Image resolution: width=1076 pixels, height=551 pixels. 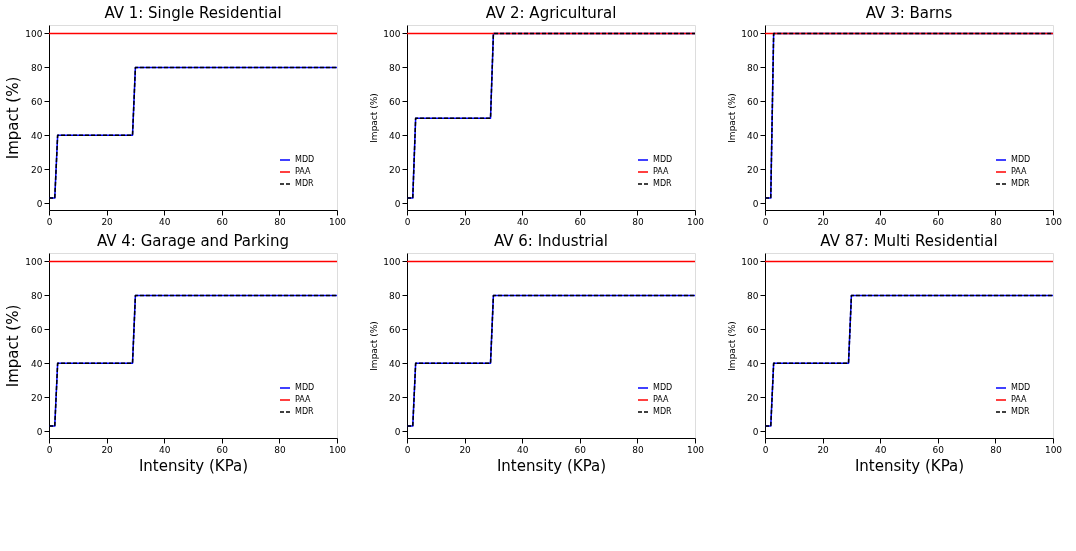 What do you see at coordinates (551, 241) in the screenshot?
I see `chart-title: AV 6: Industrial` at bounding box center [551, 241].